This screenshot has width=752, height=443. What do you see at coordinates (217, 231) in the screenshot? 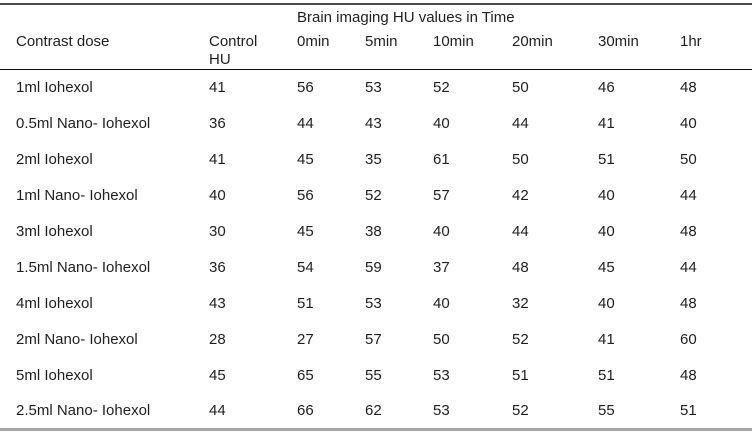
I see `table-cell: 30` at bounding box center [217, 231].